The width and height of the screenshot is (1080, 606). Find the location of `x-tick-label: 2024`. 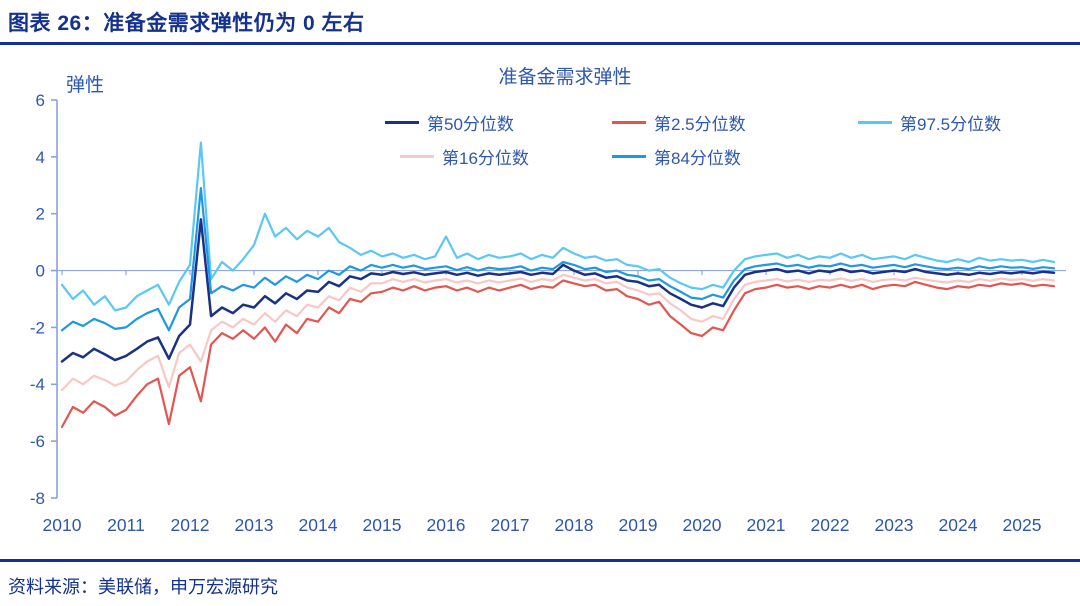

x-tick-label: 2024 is located at coordinates (958, 525).